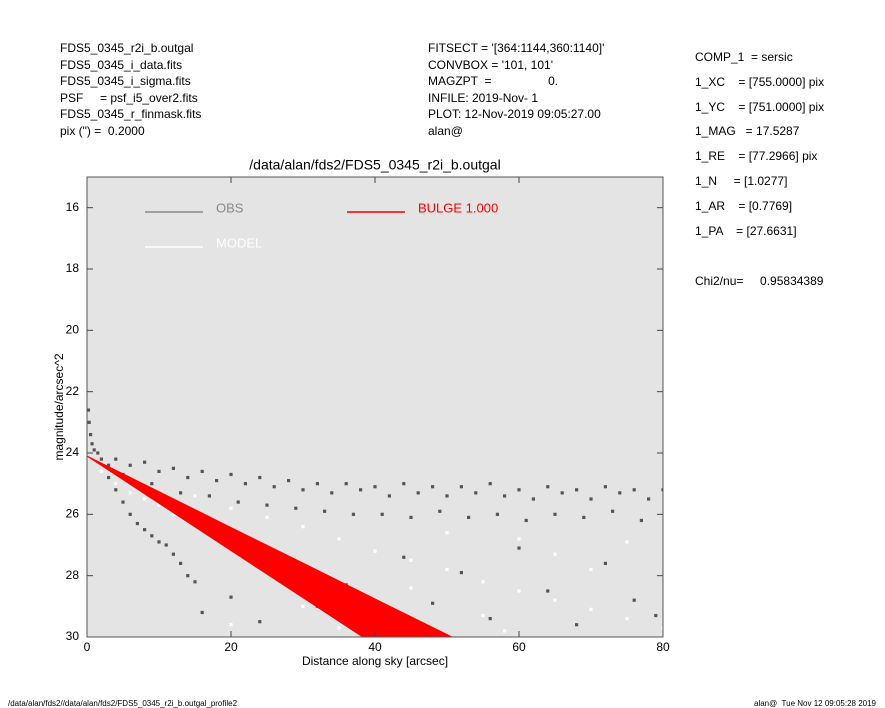  Describe the element at coordinates (519, 647) in the screenshot. I see `x-tick-label: 60` at that location.